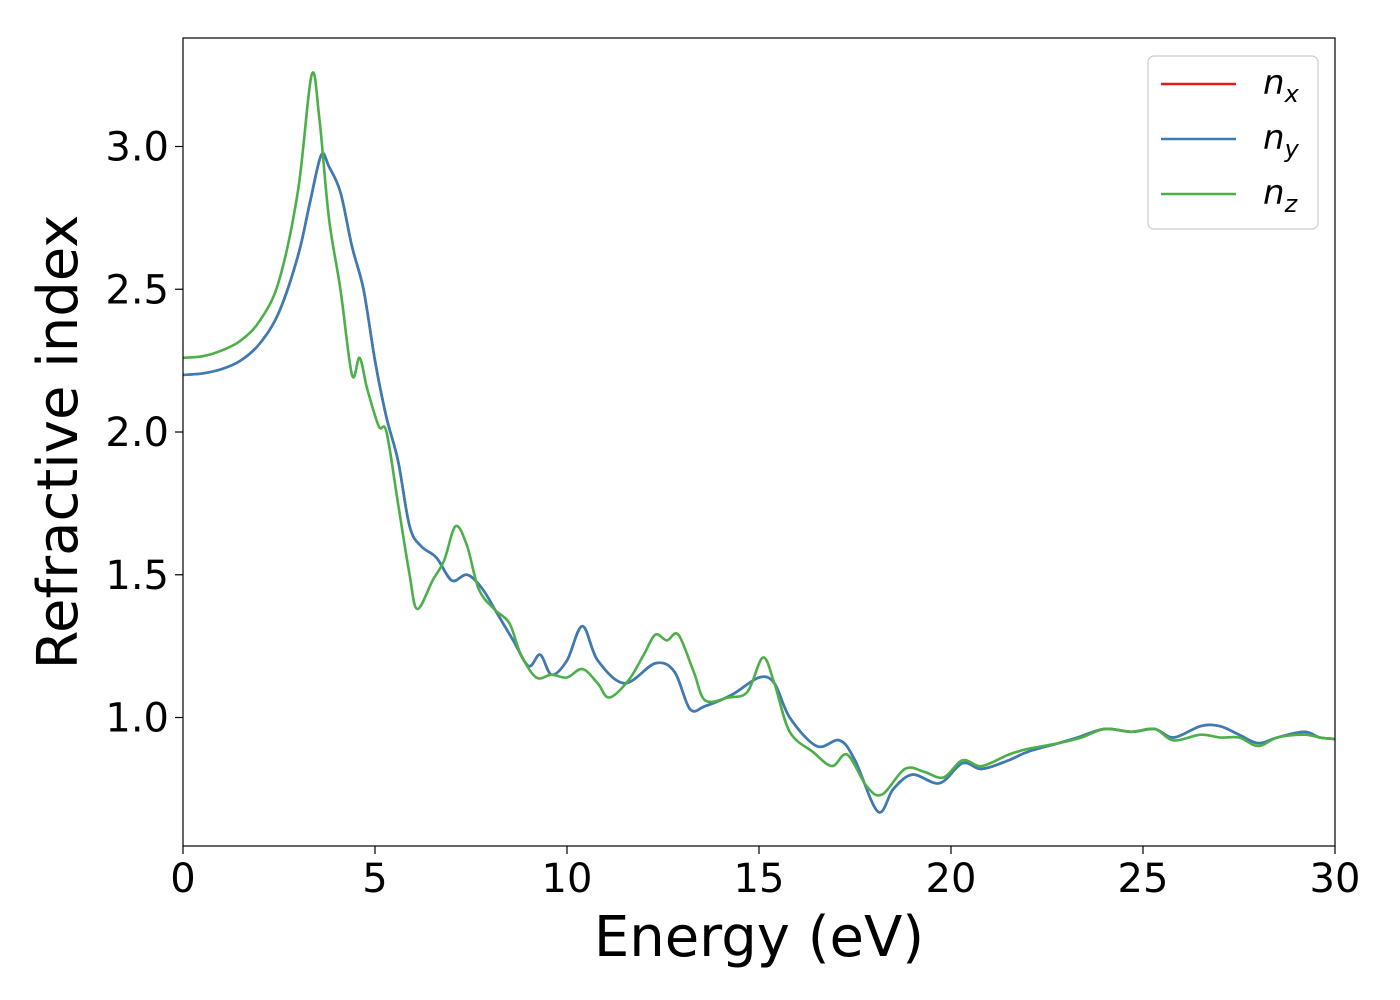  What do you see at coordinates (137, 147) in the screenshot?
I see `y-tick-label: 3.0` at bounding box center [137, 147].